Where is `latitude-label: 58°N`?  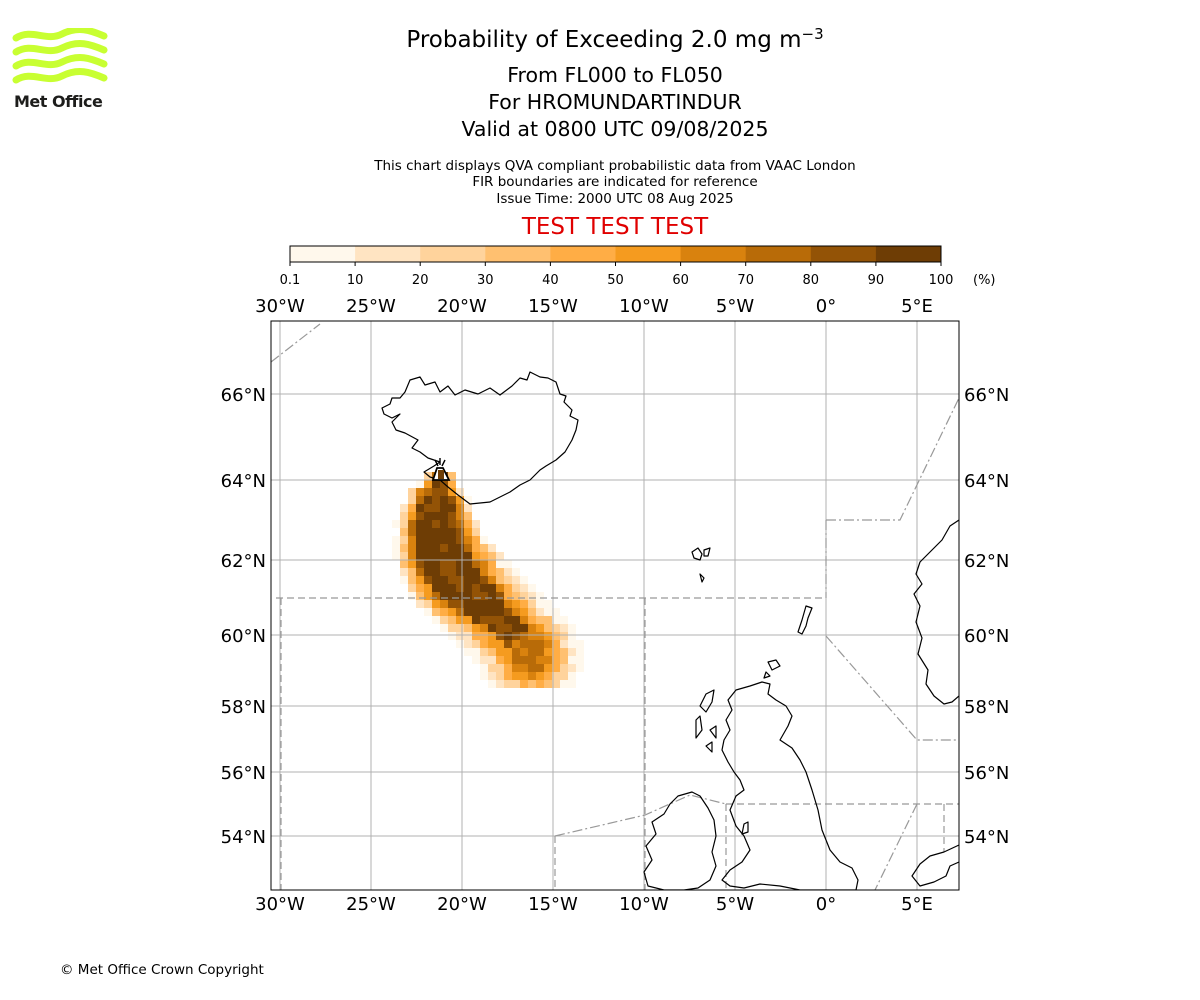
latitude-label: 58°N is located at coordinates (243, 707).